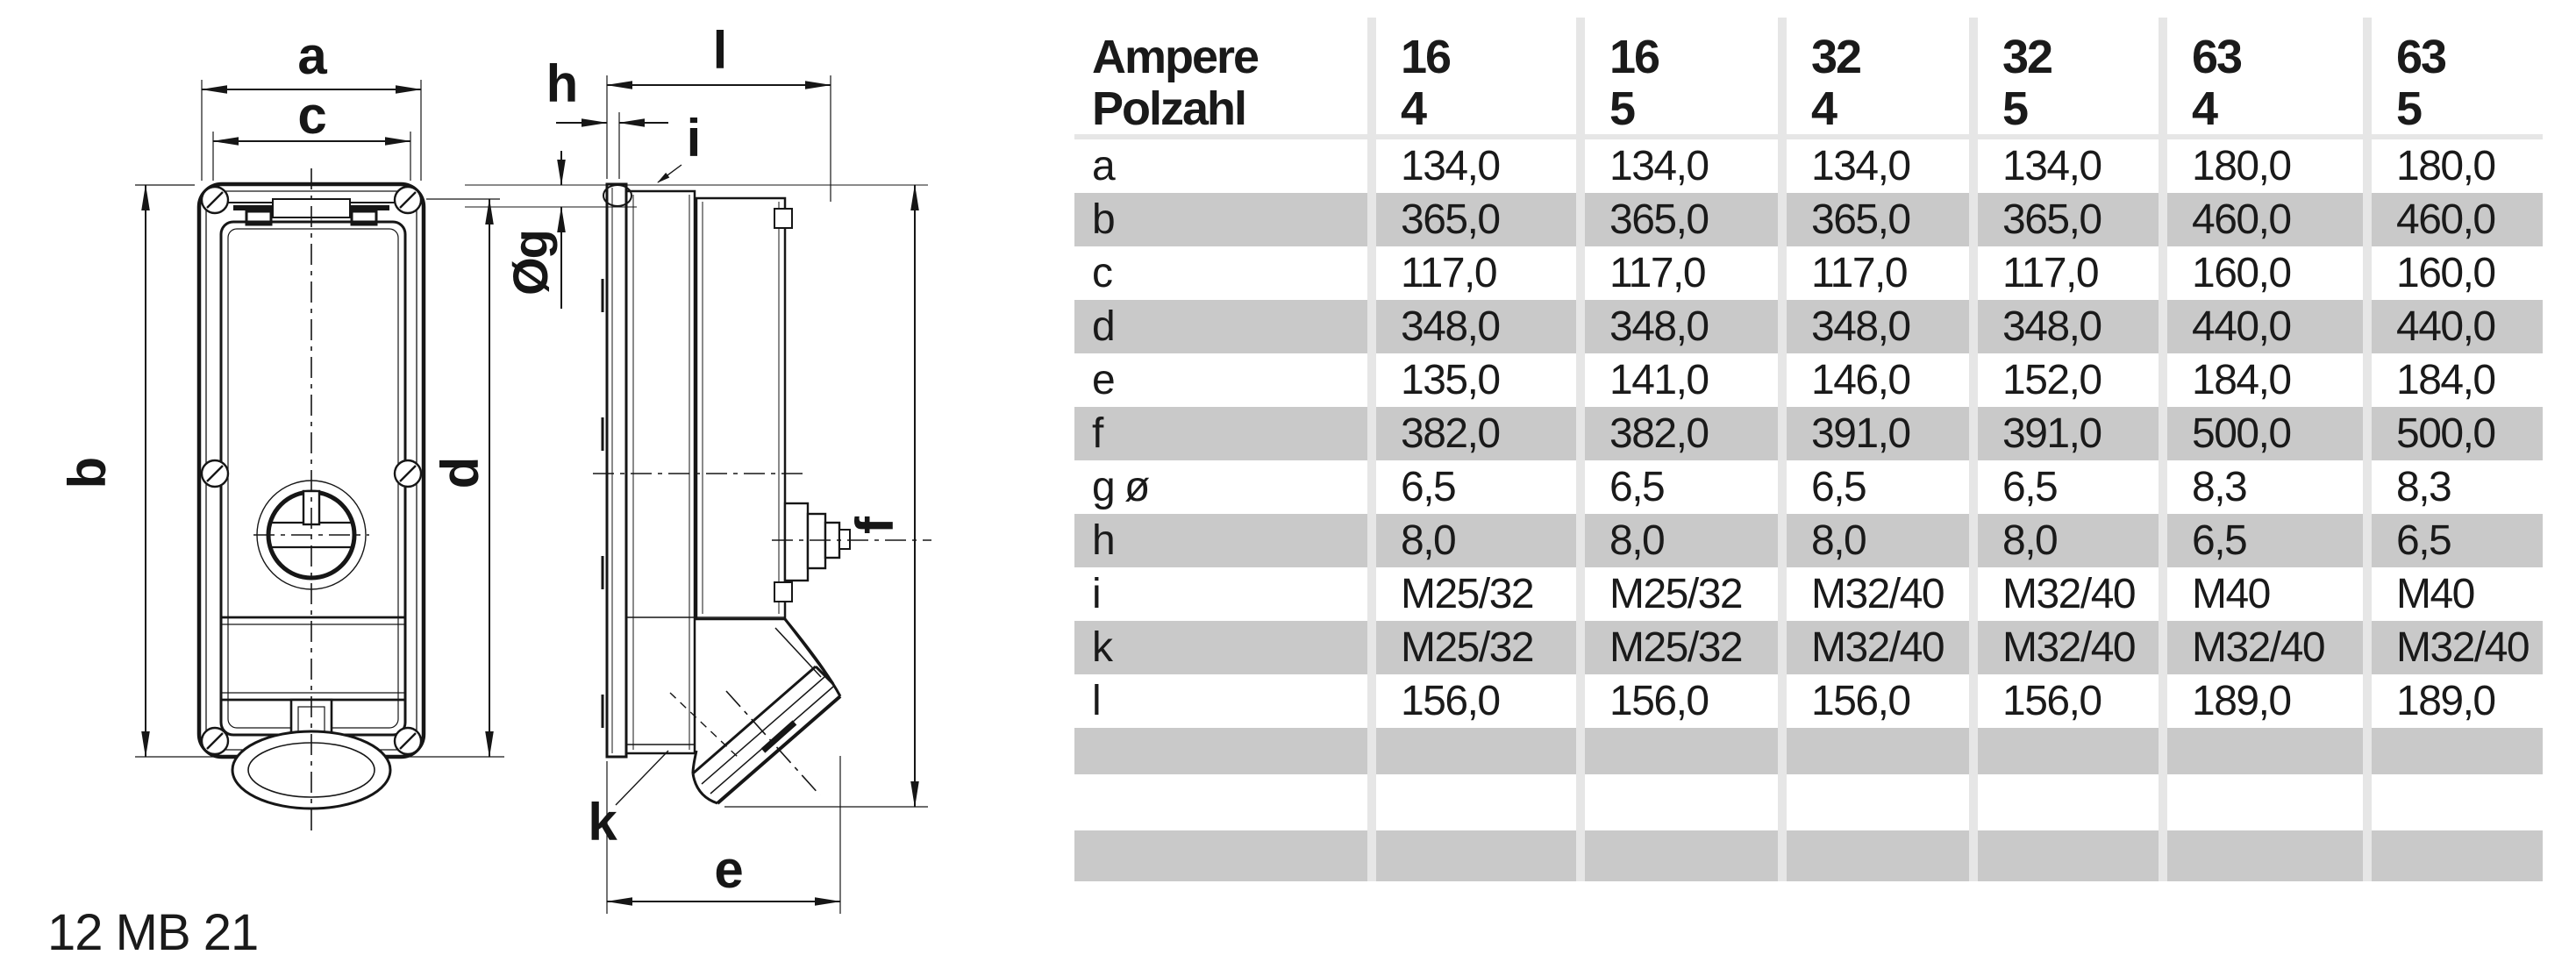  Describe the element at coordinates (1682, 76) in the screenshot. I see `header-column: 16 5` at that location.